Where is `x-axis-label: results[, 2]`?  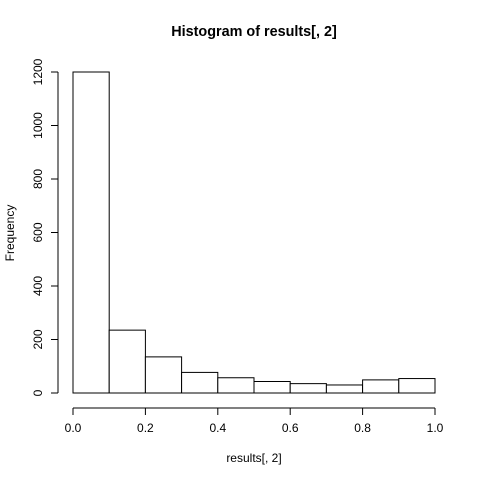 x-axis-label: results[, 2] is located at coordinates (253, 458).